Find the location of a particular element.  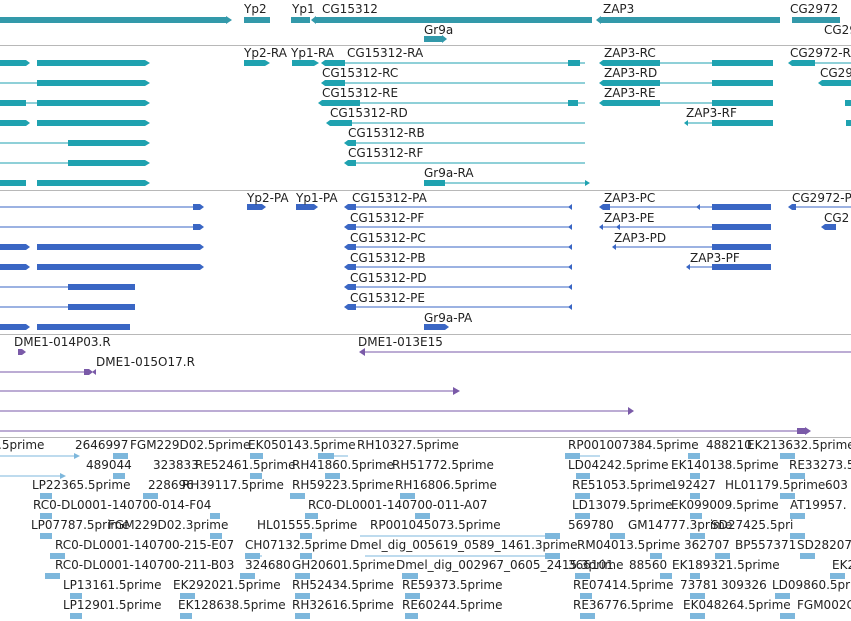

transcript-yp1-ra is located at coordinates (305, 63).